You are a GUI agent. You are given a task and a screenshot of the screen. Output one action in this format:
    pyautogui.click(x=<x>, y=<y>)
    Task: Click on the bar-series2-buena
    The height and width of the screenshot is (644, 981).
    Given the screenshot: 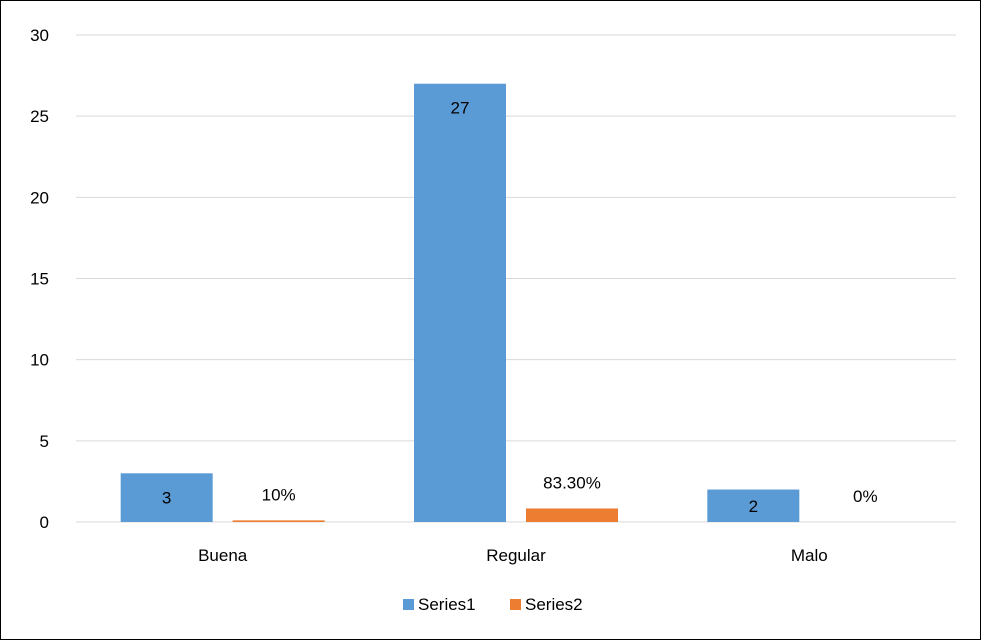 What is the action you would take?
    pyautogui.click(x=278, y=521)
    